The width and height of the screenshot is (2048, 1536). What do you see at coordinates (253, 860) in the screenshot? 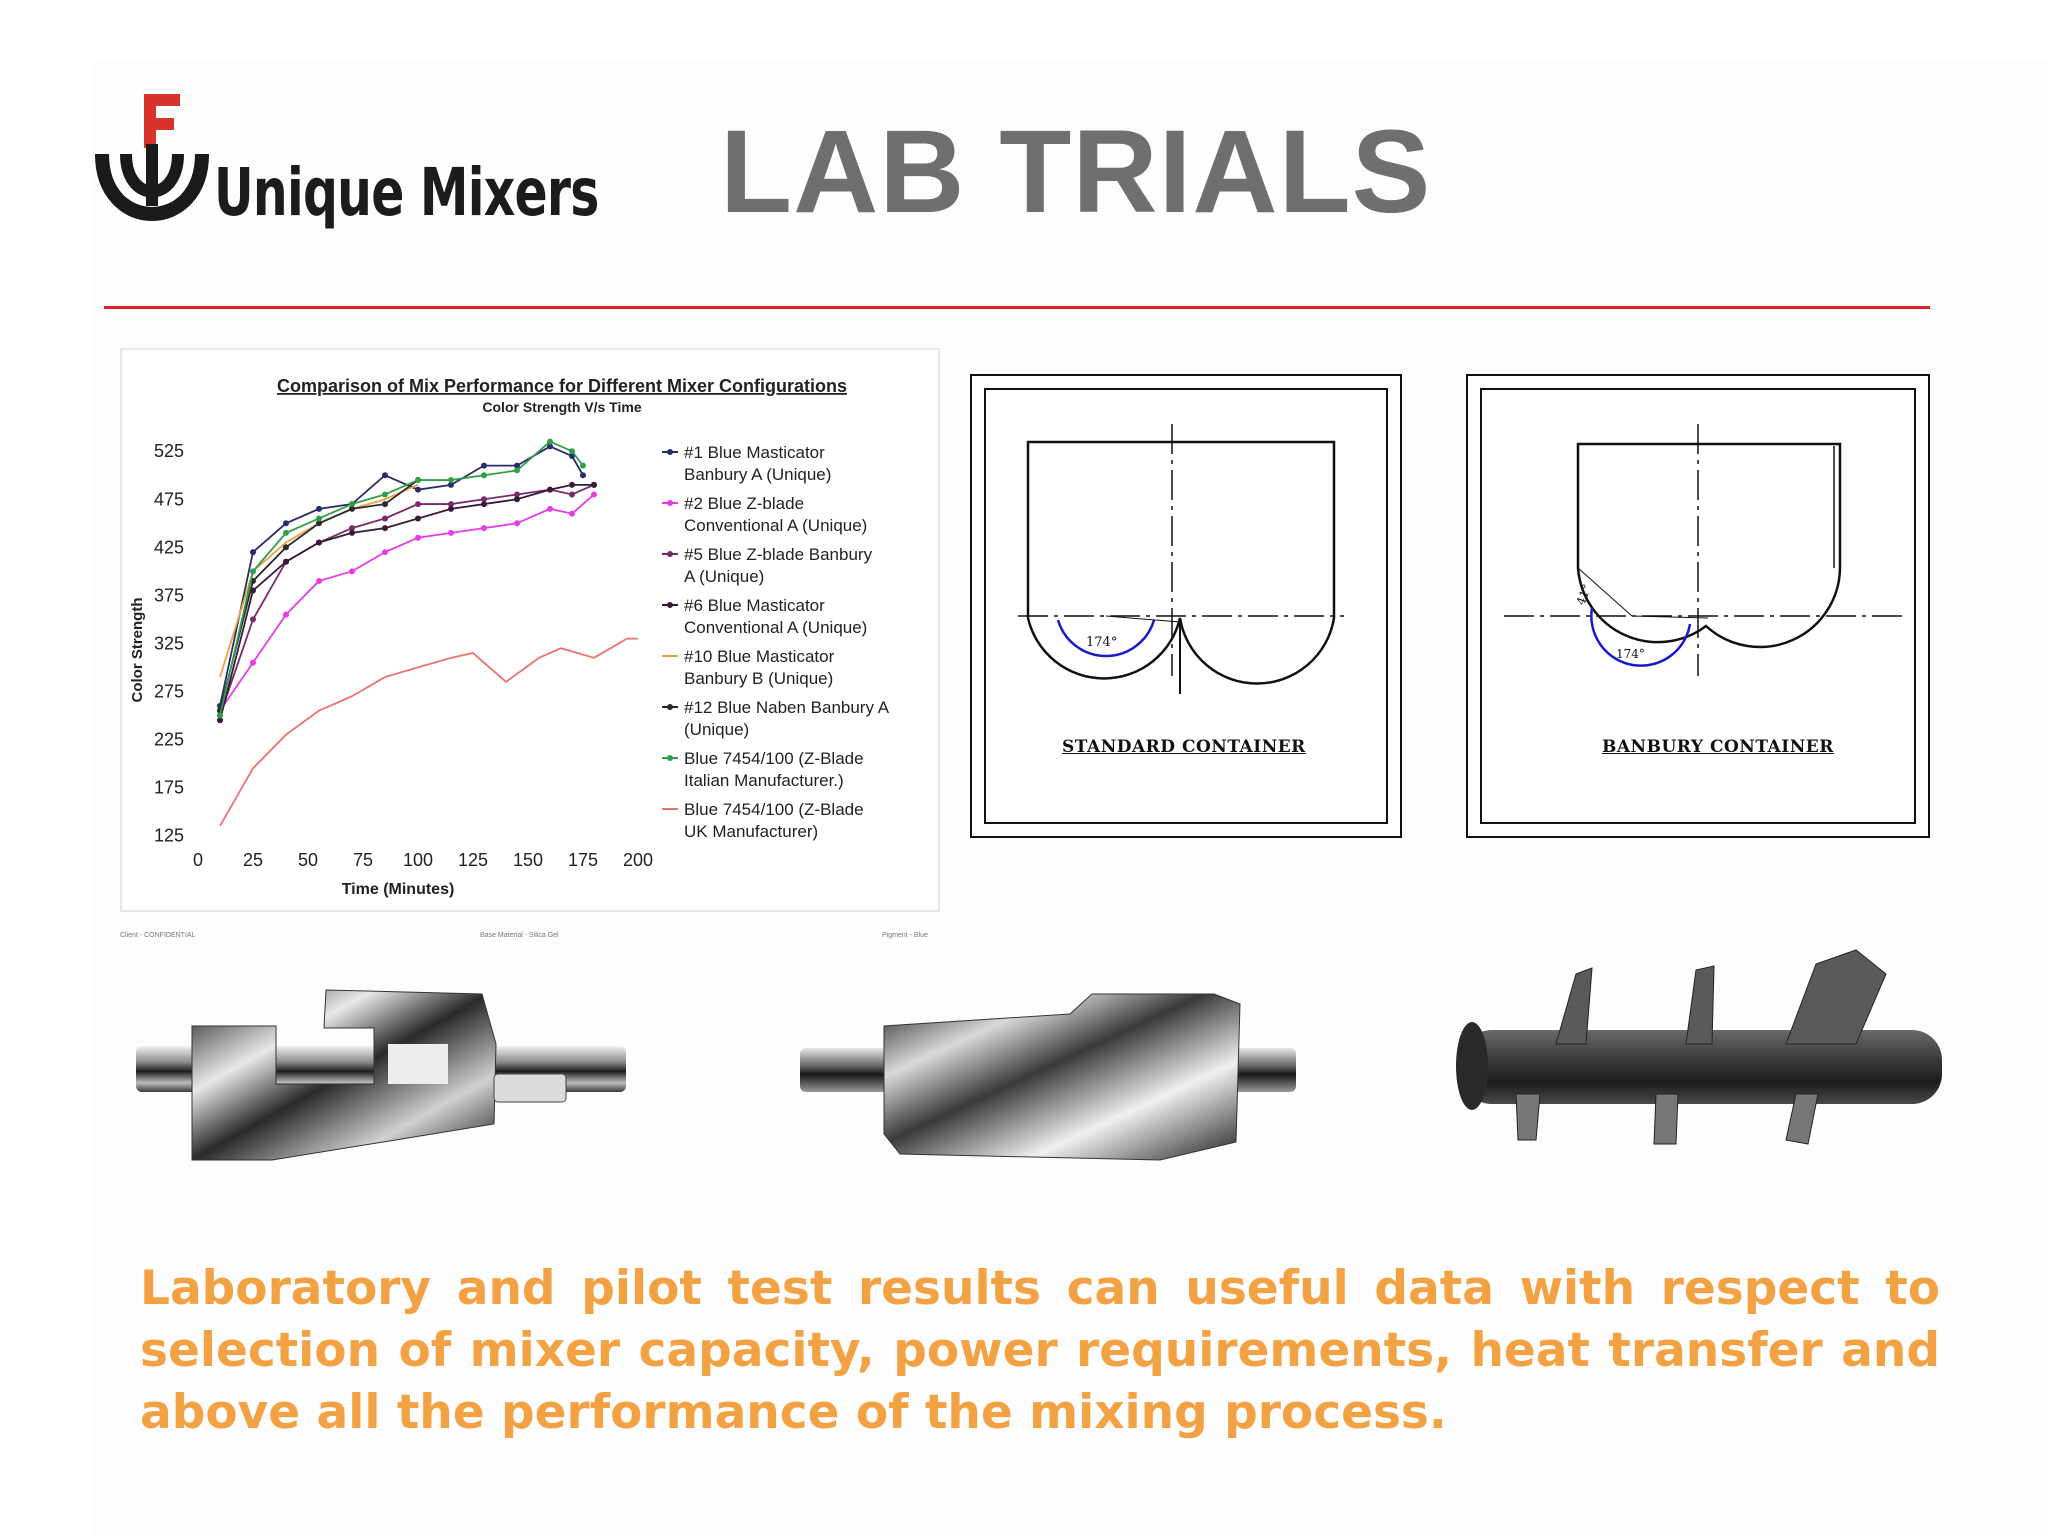
I see `x-tick-label: 25` at bounding box center [253, 860].